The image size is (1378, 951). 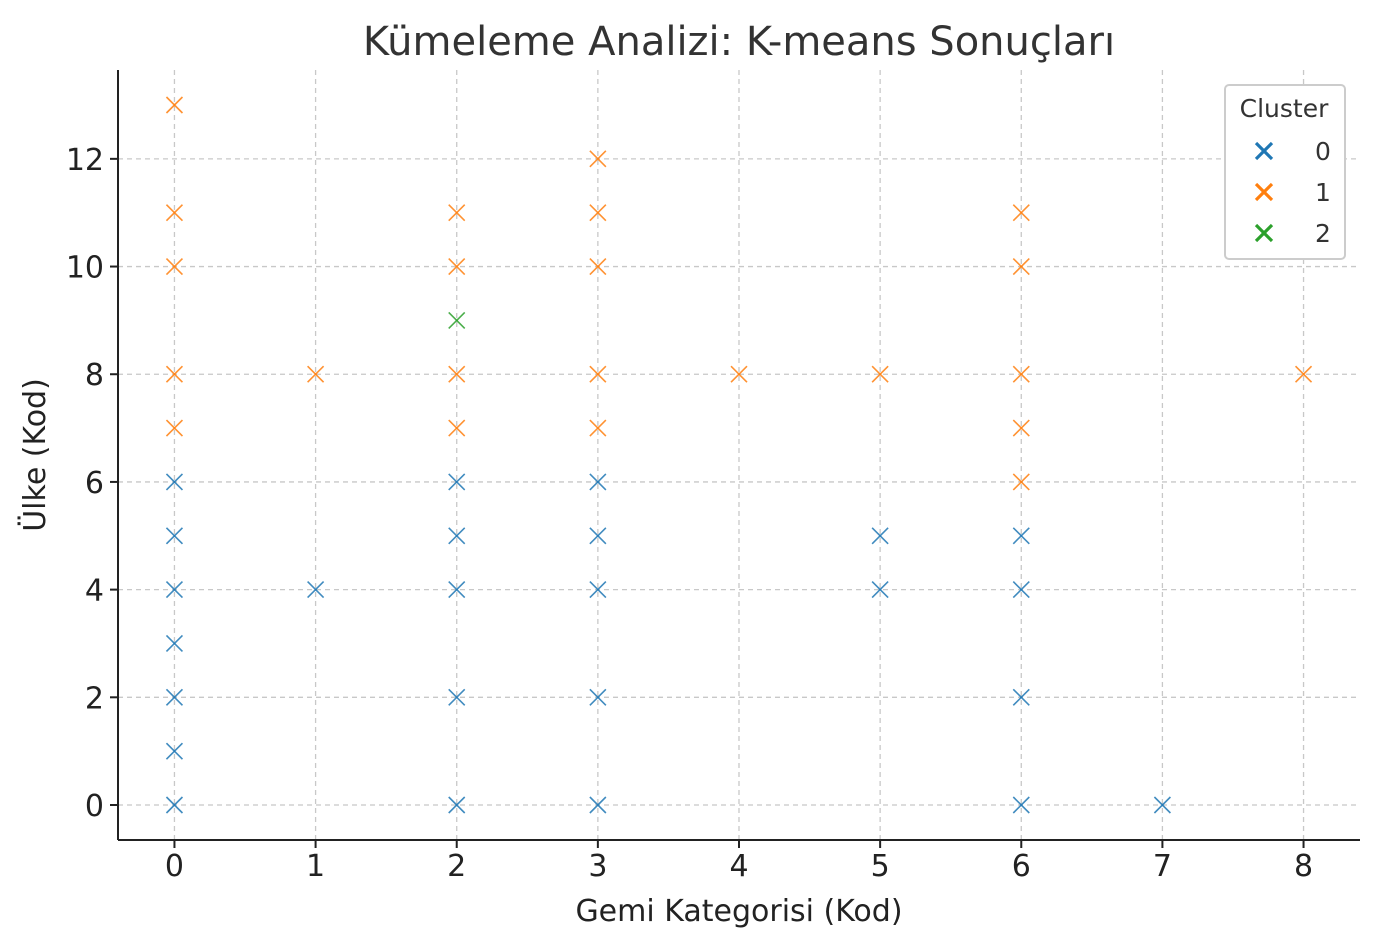 I want to click on legend-entry-2: 2, so click(x=1292, y=233).